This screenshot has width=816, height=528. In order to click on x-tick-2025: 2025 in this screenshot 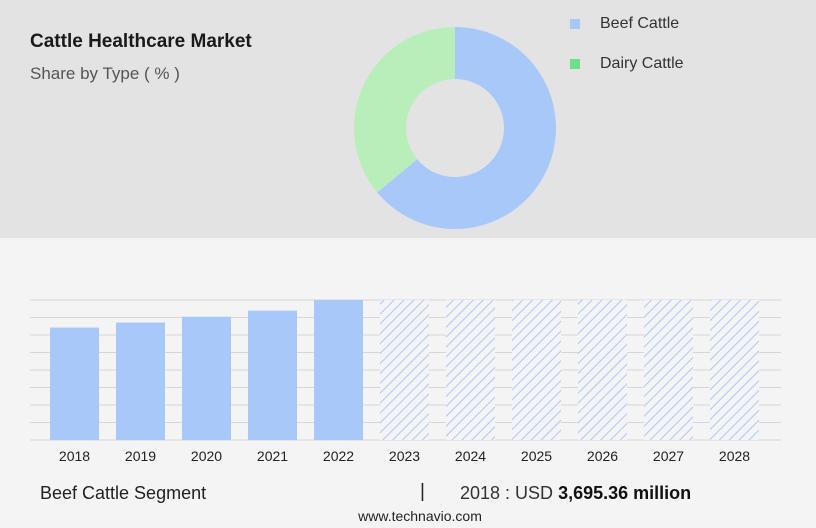, I will do `click(536, 456)`.